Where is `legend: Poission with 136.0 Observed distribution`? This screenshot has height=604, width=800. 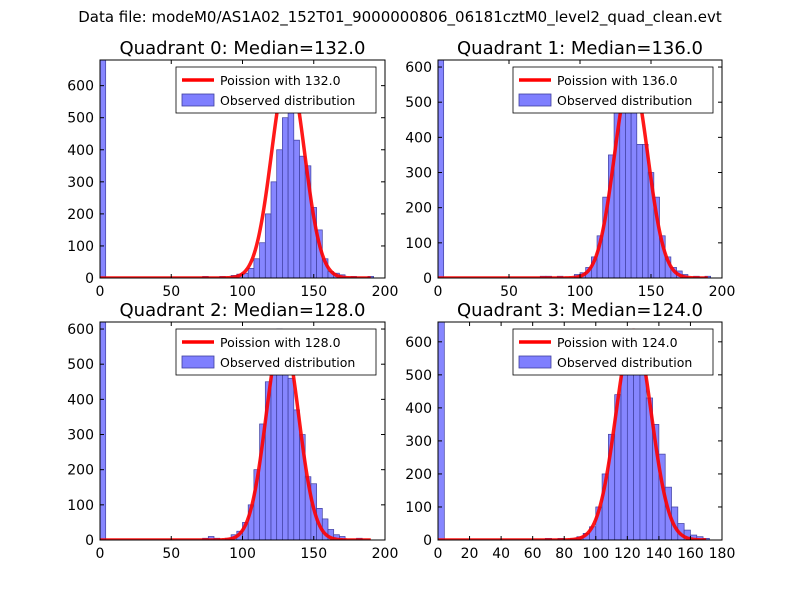
legend: Poission with 136.0 Observed distribution is located at coordinates (613, 90).